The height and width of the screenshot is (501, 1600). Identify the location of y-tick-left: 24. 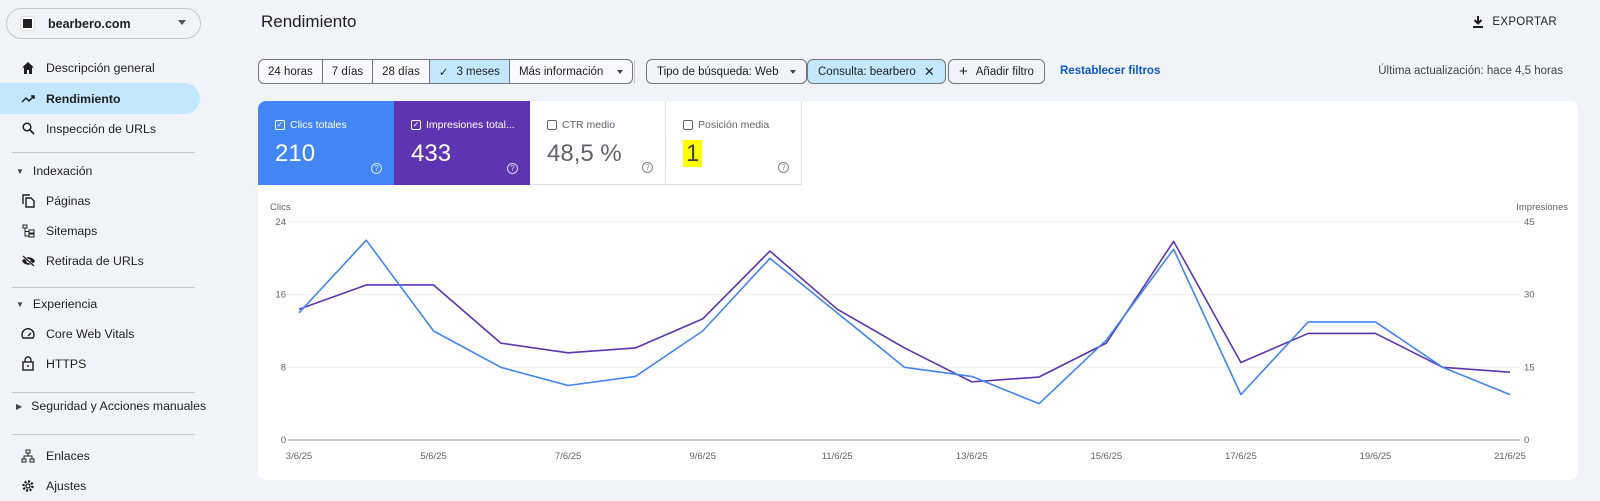
(280, 222).